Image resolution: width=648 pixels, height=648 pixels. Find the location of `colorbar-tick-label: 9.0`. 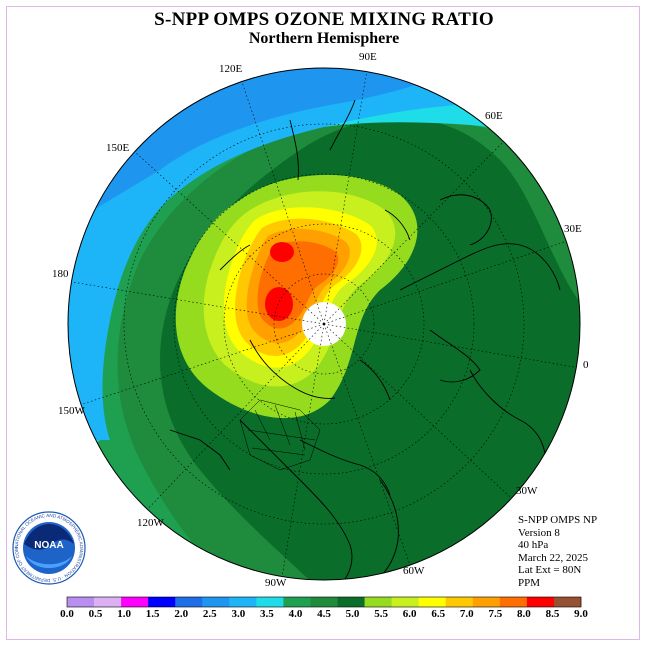

colorbar-tick-label: 9.0 is located at coordinates (581, 614).